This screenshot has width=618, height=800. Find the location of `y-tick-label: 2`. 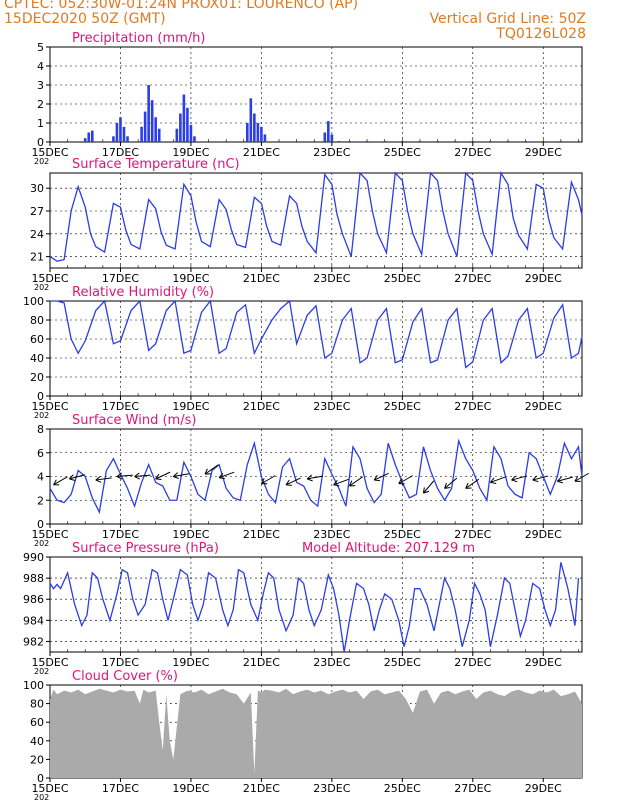

y-tick-label: 2 is located at coordinates (40, 500).